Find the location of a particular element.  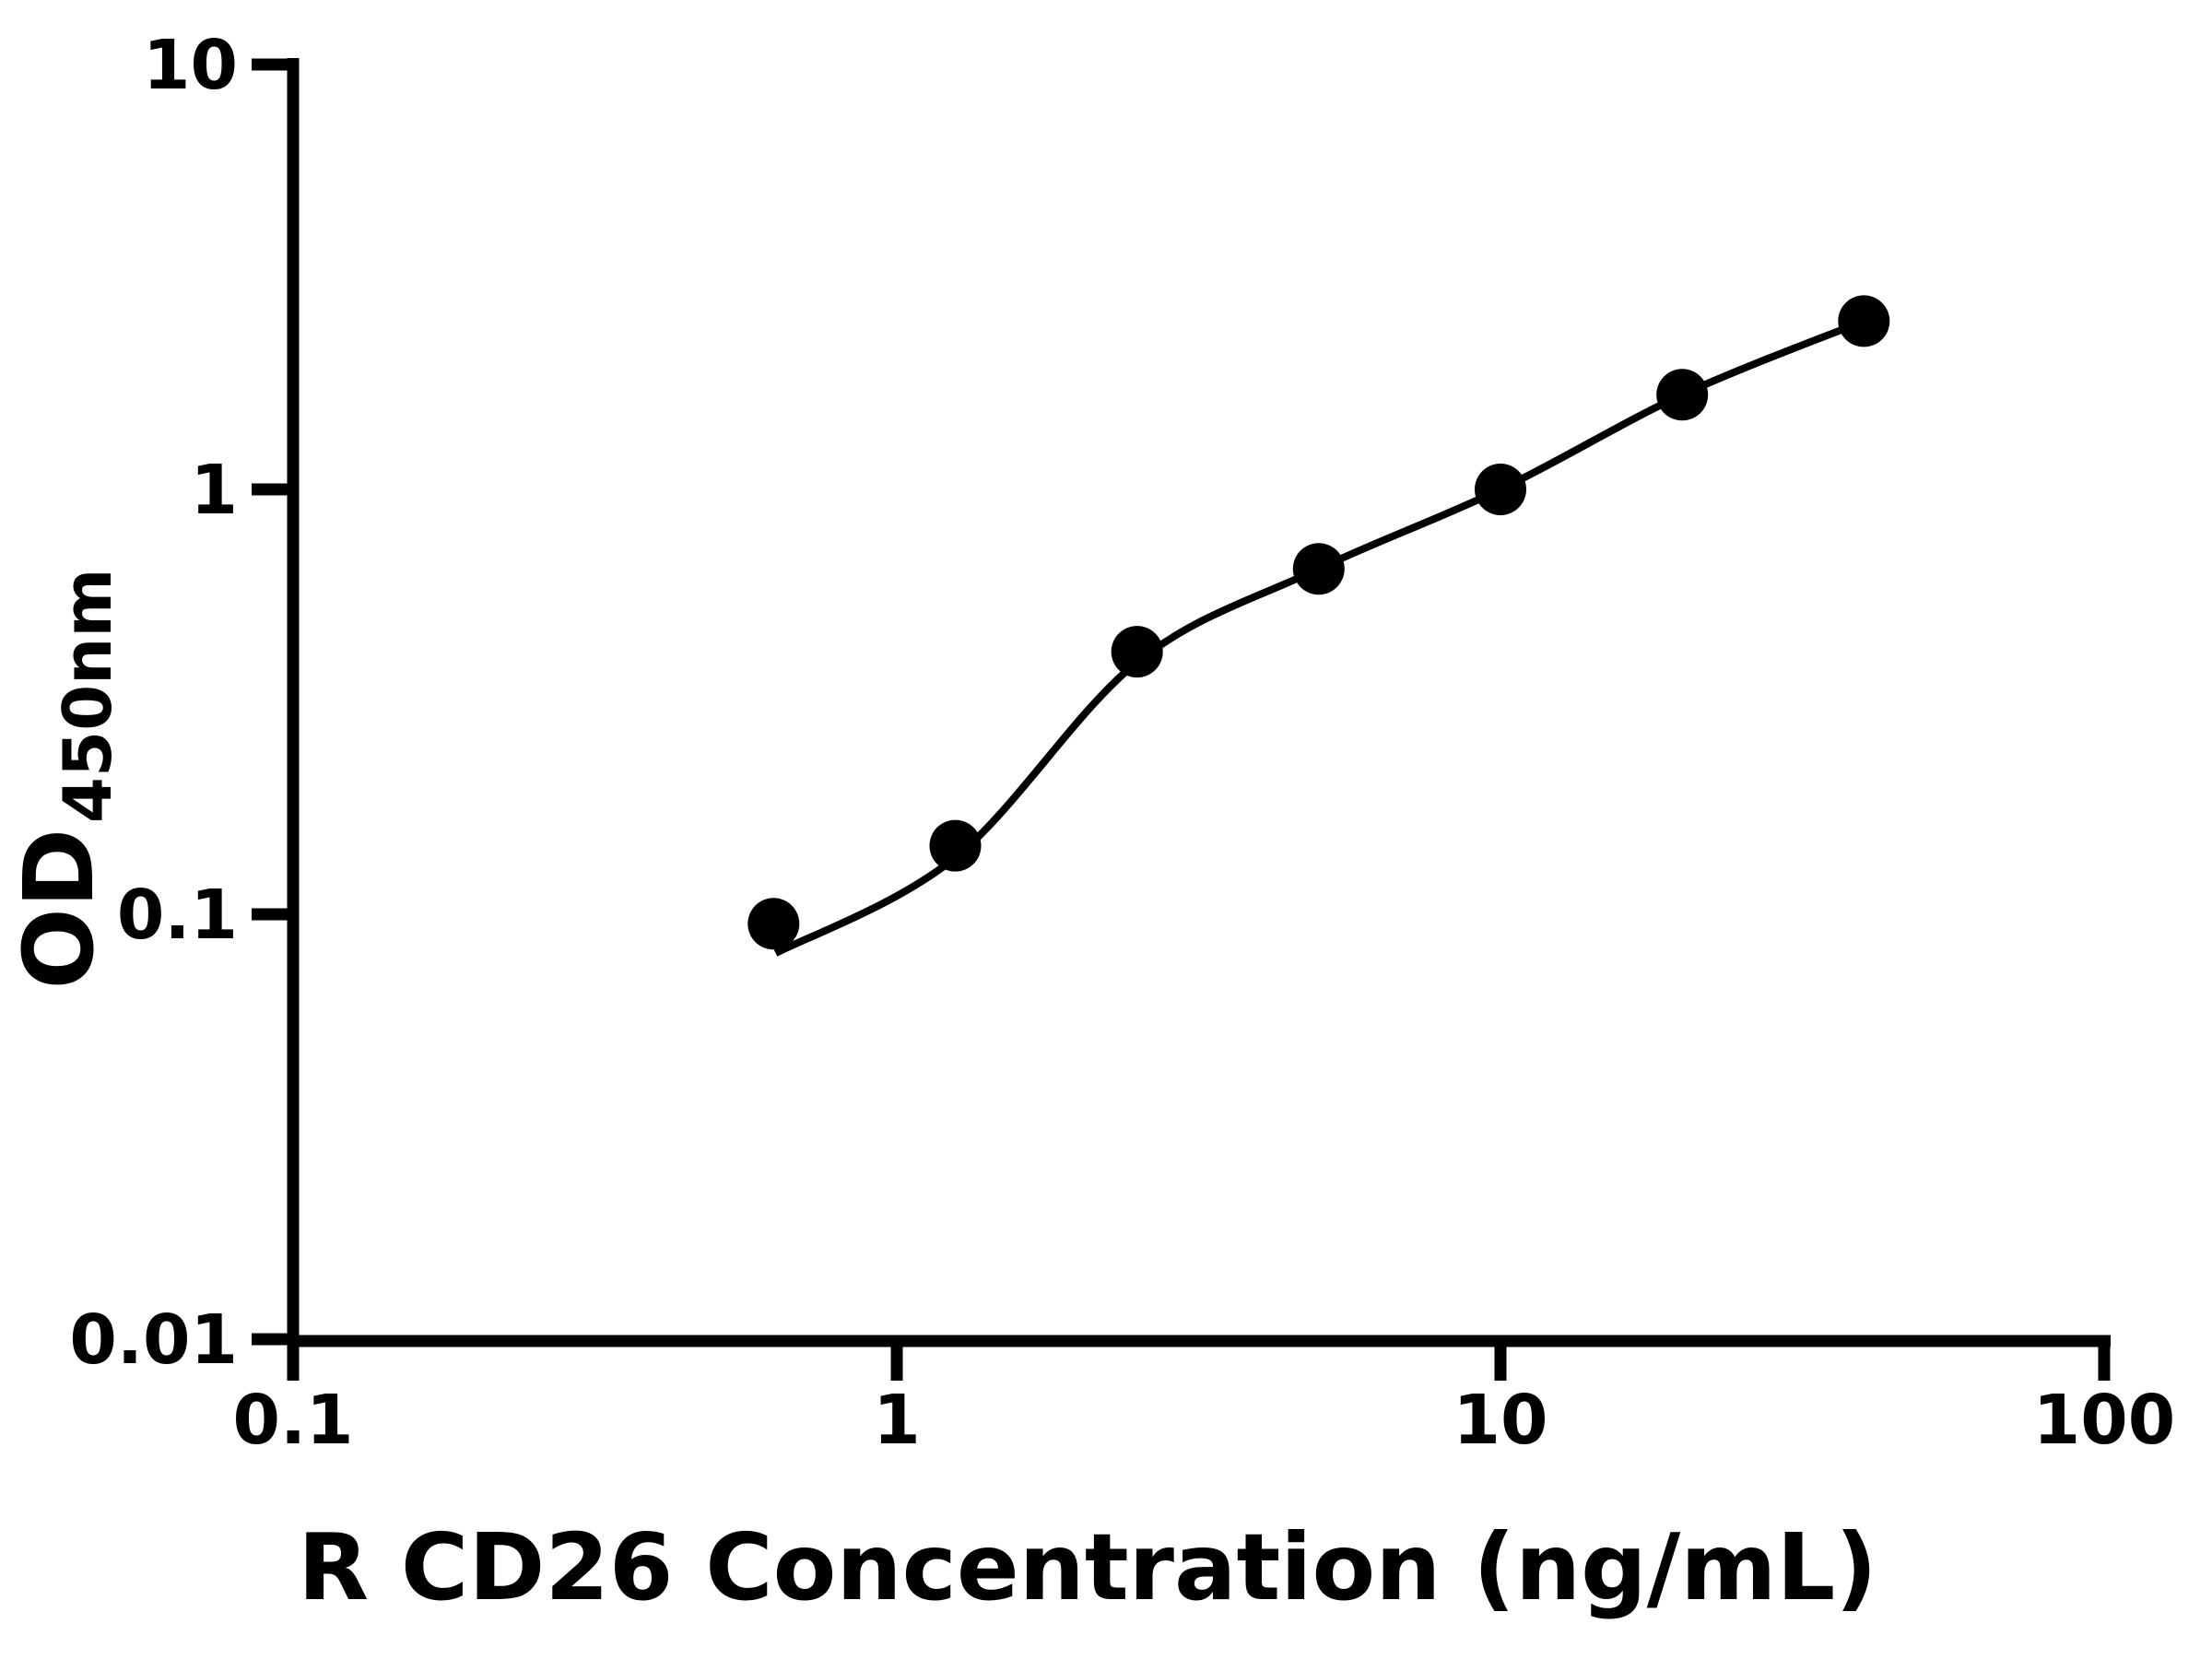

y-tick-label: 10 is located at coordinates (190, 65).